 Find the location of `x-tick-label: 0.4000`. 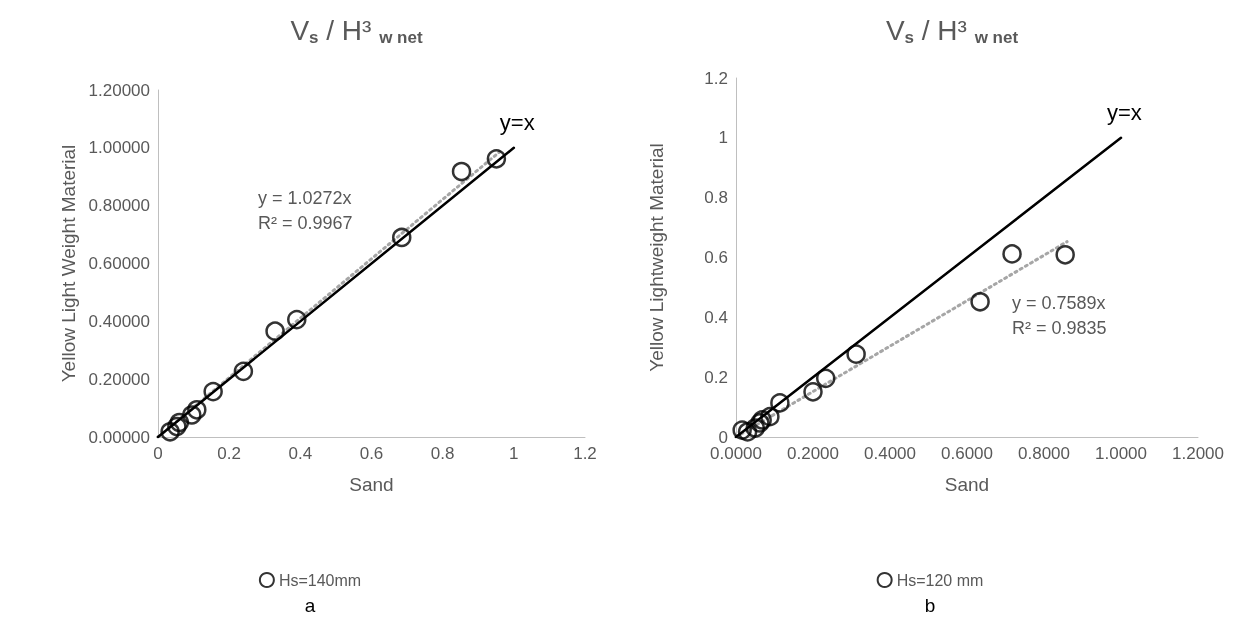

x-tick-label: 0.4000 is located at coordinates (890, 453).